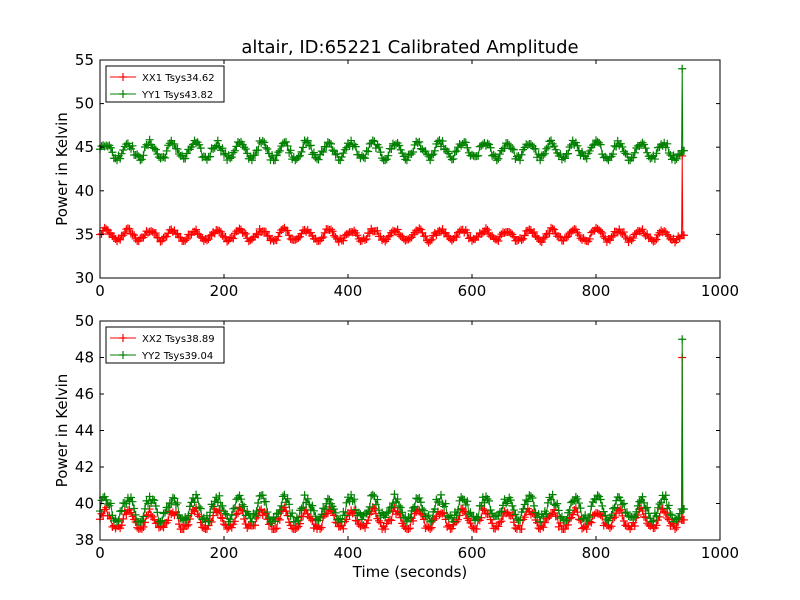 This screenshot has height=600, width=800. What do you see at coordinates (720, 291) in the screenshot?
I see `x-tick-label: 1000` at bounding box center [720, 291].